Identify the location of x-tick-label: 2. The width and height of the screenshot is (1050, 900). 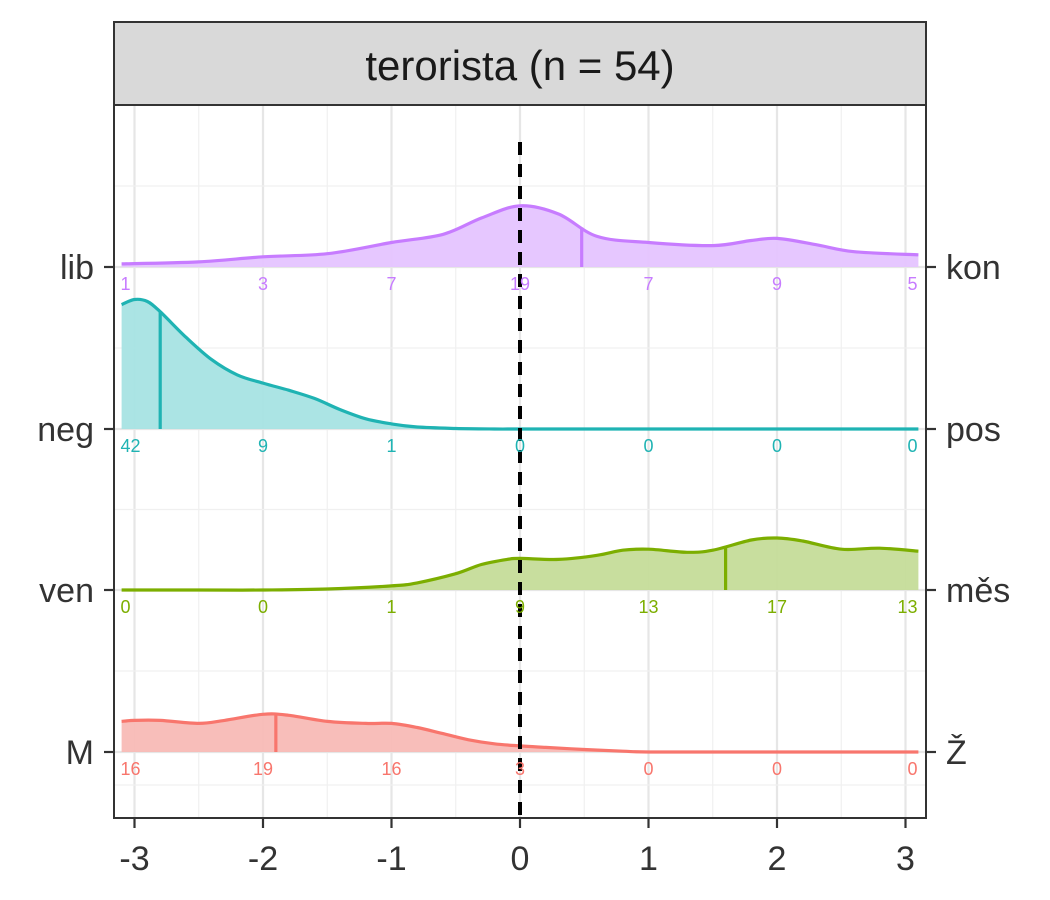
(777, 859).